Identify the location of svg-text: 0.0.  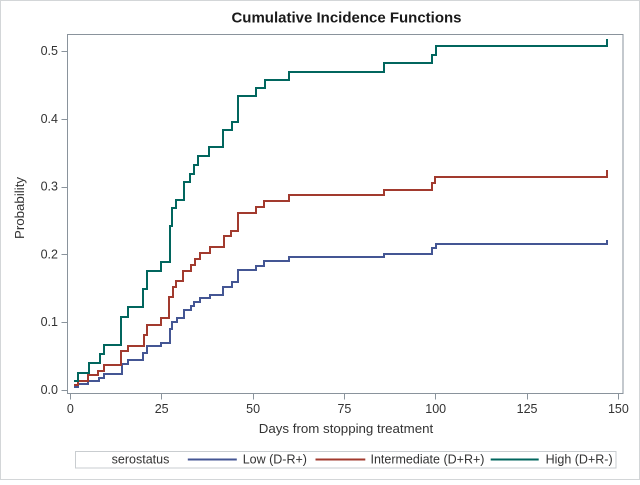
(49, 390).